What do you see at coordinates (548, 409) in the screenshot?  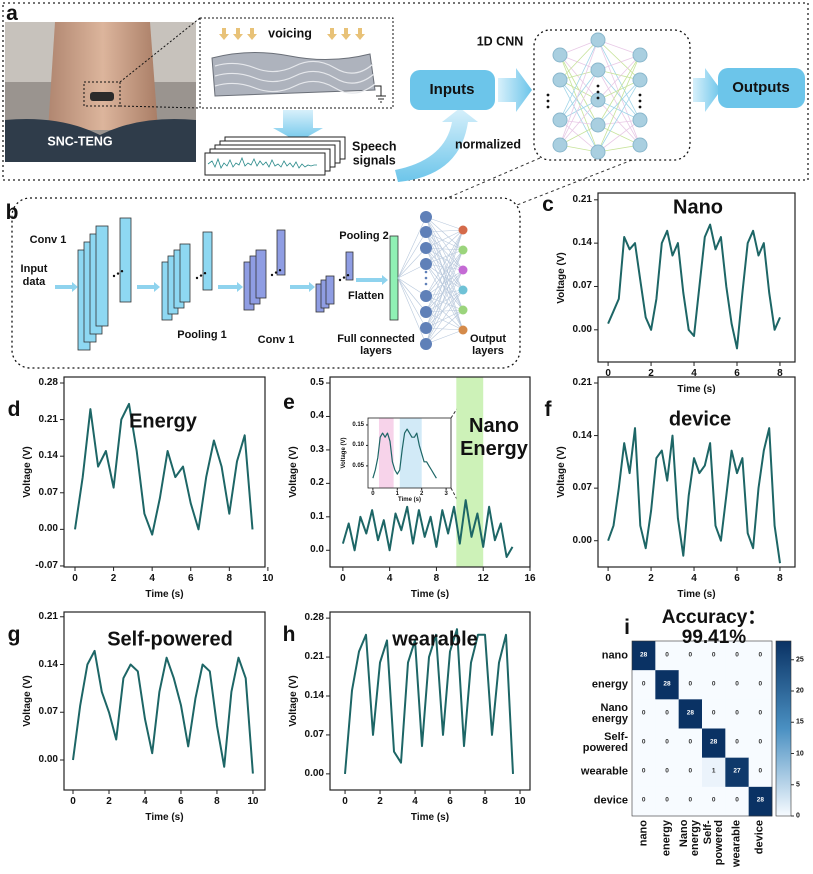 I see `panel-label: f` at bounding box center [548, 409].